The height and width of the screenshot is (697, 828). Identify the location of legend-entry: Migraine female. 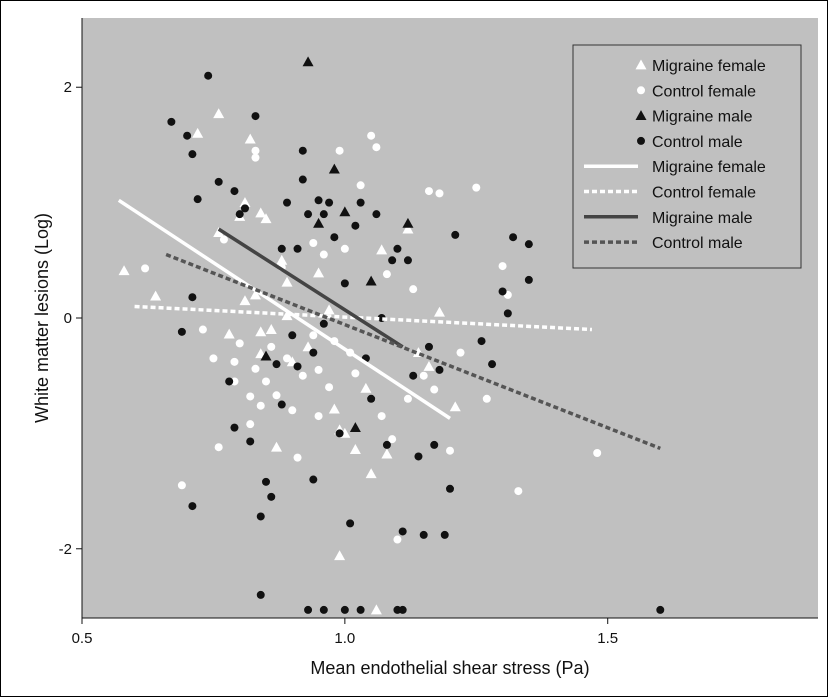
(709, 167).